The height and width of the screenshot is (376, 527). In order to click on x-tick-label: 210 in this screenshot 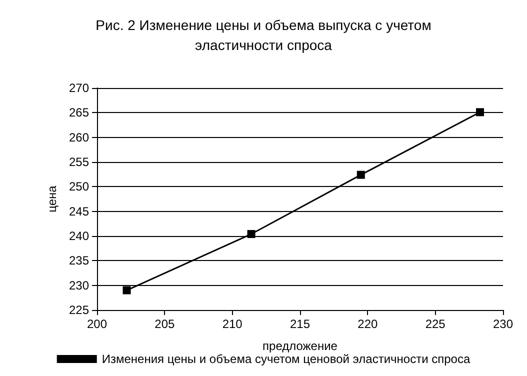, I will do `click(232, 324)`.